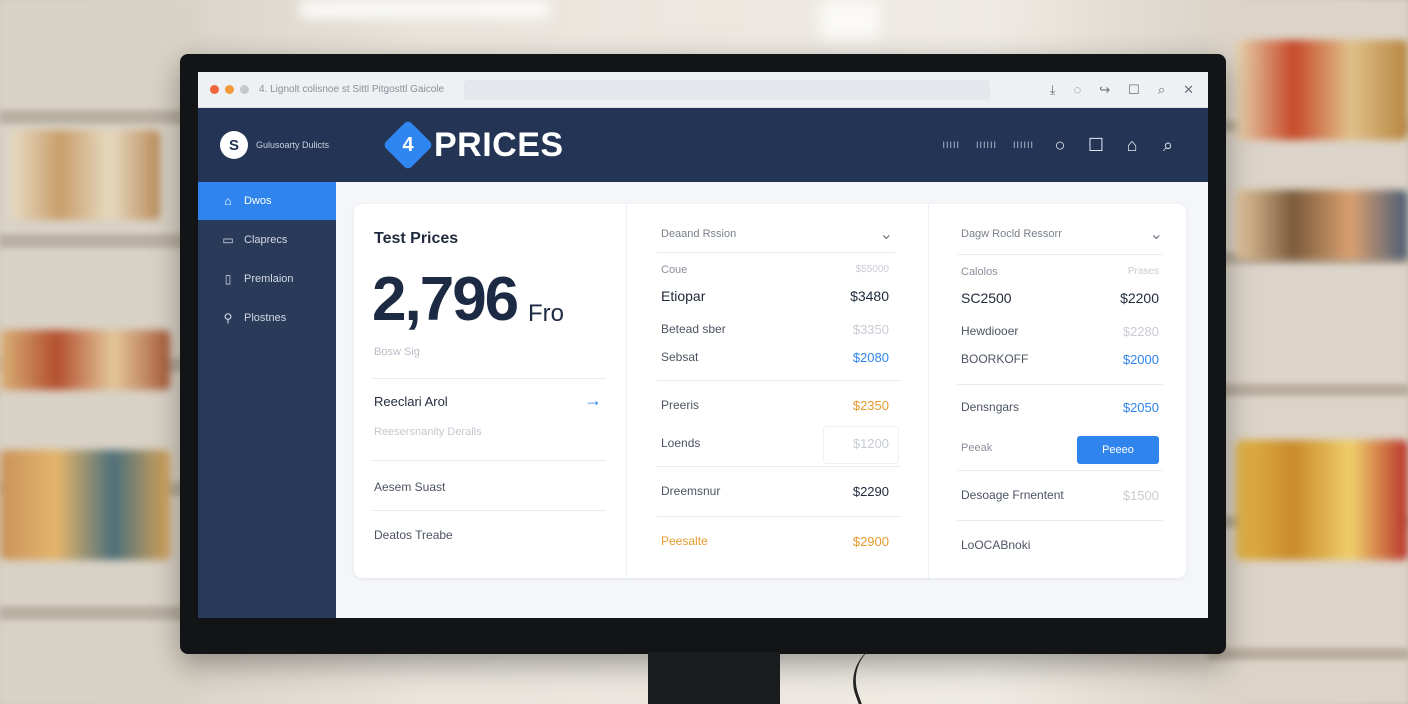 The width and height of the screenshot is (1408, 704). I want to click on chat-icon: ○, so click(1060, 144).